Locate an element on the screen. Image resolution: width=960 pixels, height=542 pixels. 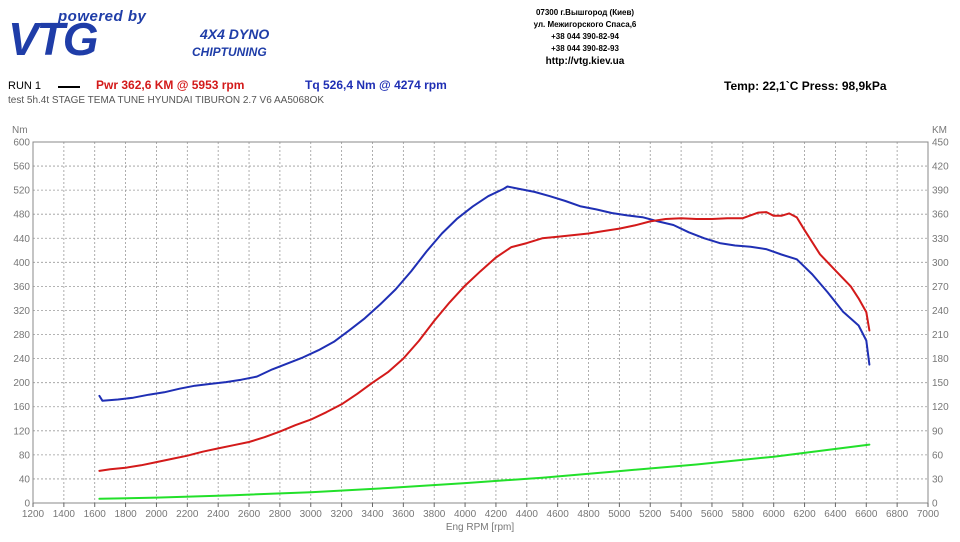
logo-brand: VTG is located at coordinates (53, 39).